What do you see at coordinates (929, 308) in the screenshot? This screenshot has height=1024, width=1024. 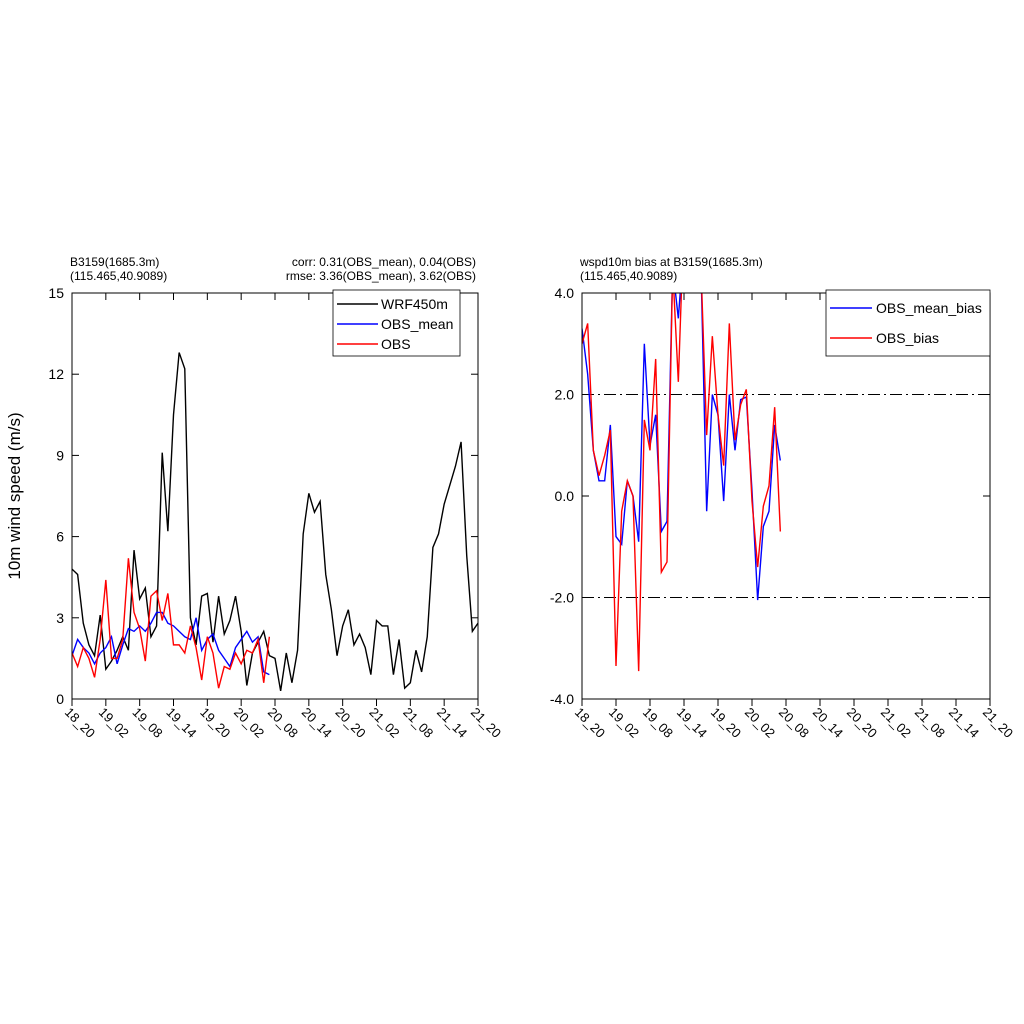 I see `legend-label: OBS_mean_bias` at bounding box center [929, 308].